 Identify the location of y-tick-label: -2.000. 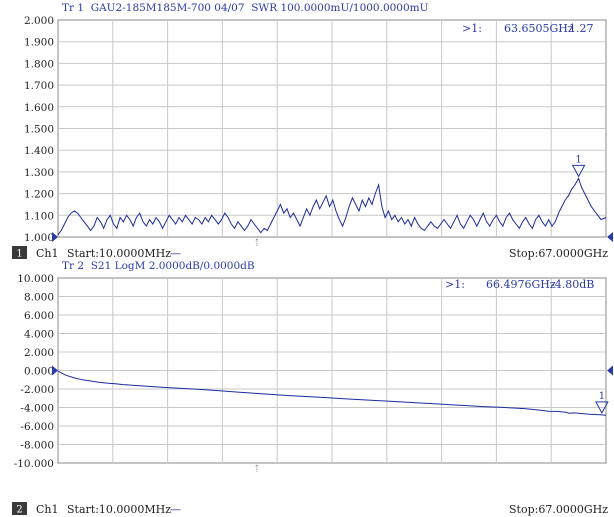
(37, 390).